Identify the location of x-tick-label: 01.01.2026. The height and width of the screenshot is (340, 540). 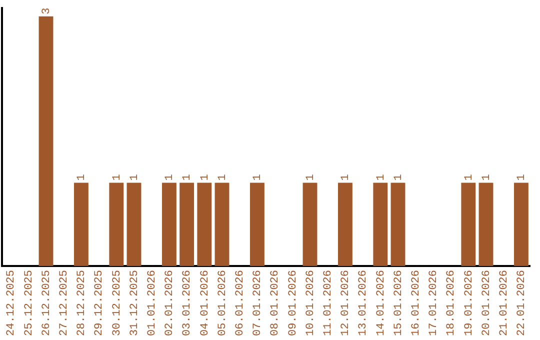
(152, 303).